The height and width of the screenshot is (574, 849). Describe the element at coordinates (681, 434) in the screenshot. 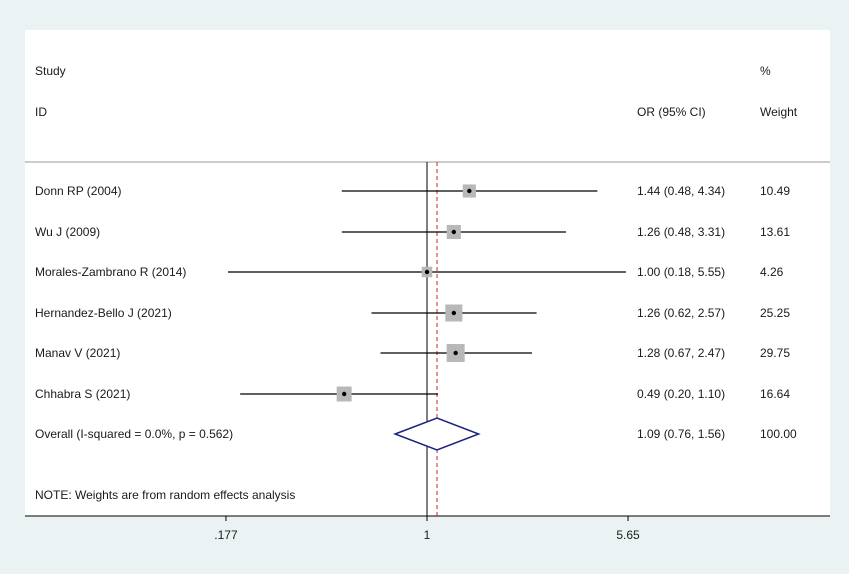

I see `overall-or-text: 1.09 (0.76, 1.56)` at that location.